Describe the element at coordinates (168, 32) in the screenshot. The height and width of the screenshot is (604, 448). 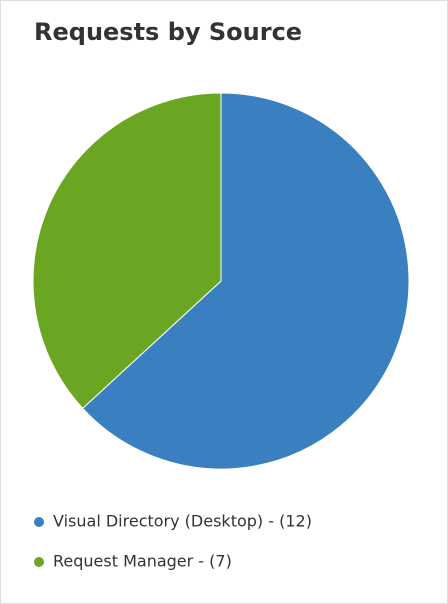
I see `chart-title: Requests by Source` at that location.